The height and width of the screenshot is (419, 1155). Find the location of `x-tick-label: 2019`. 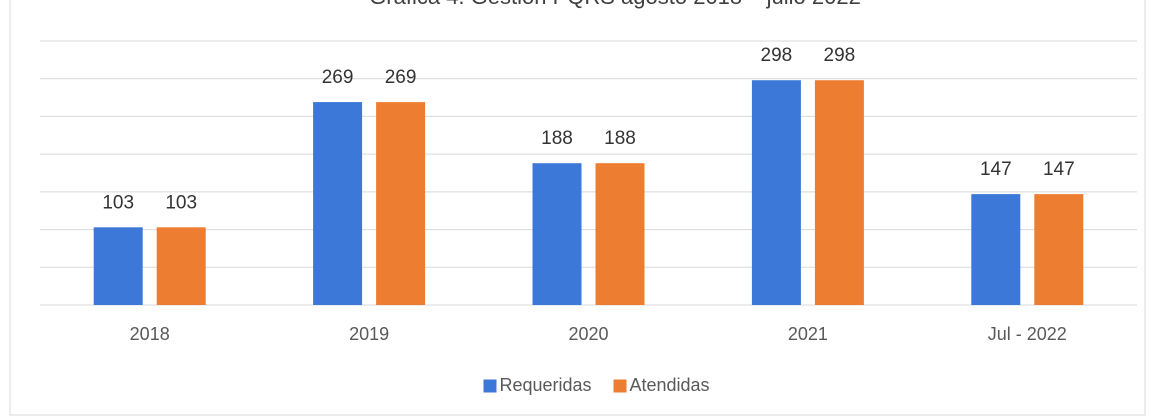

x-tick-label: 2019 is located at coordinates (369, 334).